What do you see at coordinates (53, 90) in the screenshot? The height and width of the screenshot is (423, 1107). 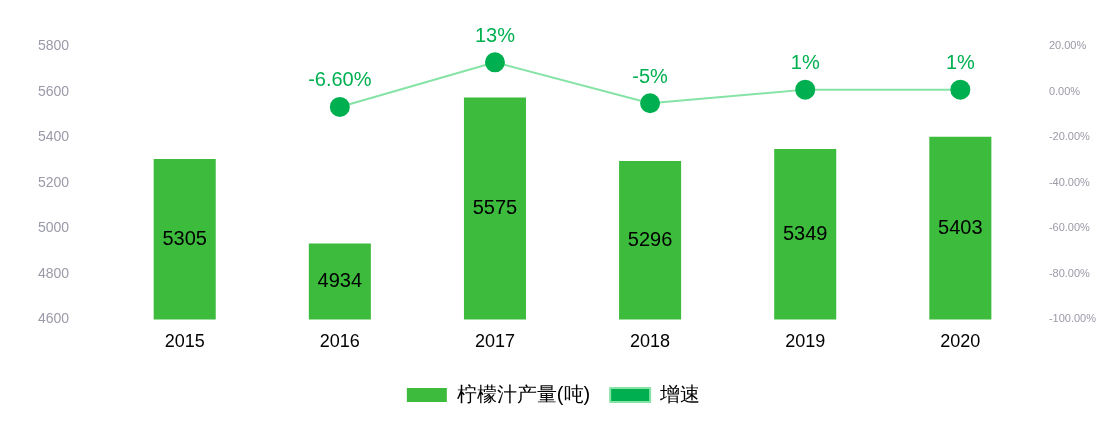 I see `y-tick-label: 5600` at bounding box center [53, 90].